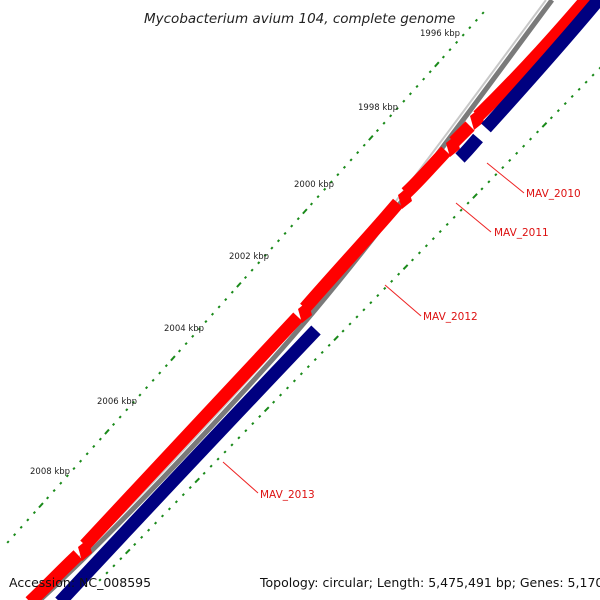 This screenshot has height=600, width=600. What do you see at coordinates (450, 317) in the screenshot?
I see `gene-label-mav-2012: MAV_2012` at bounding box center [450, 317].